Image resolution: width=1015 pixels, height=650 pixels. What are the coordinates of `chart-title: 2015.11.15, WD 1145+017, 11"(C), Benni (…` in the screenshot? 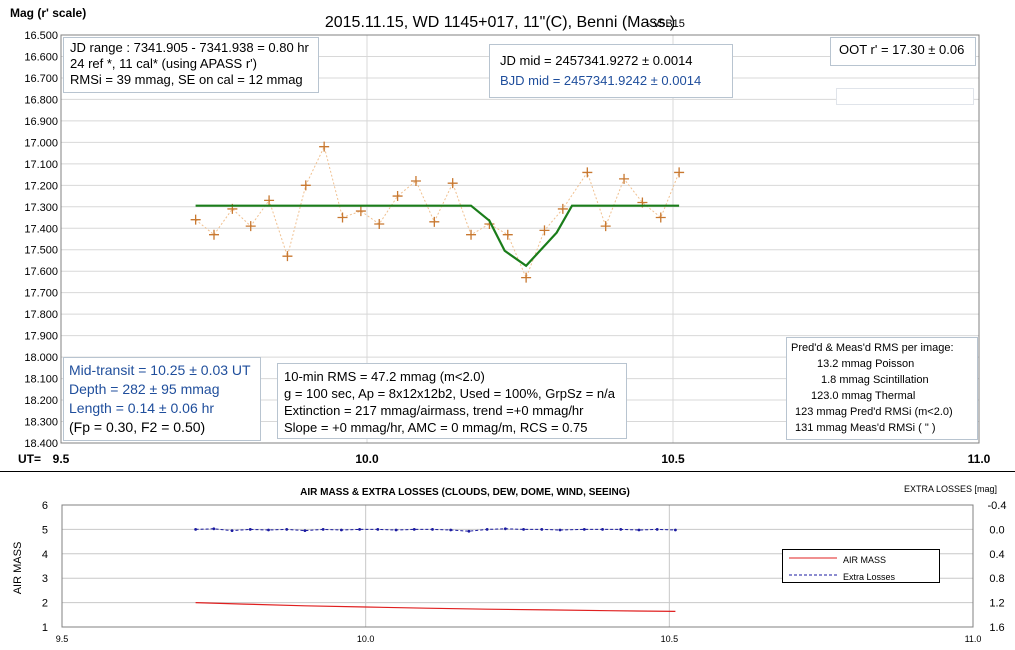 It's located at (500, 22).